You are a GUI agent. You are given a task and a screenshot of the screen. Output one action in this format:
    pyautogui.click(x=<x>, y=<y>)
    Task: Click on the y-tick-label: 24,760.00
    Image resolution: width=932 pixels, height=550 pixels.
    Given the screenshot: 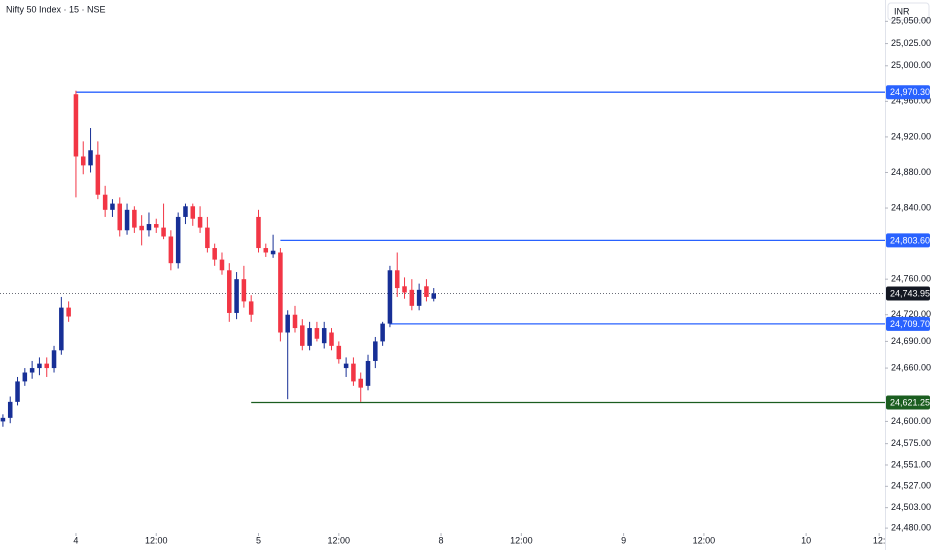 What is the action you would take?
    pyautogui.click(x=911, y=279)
    